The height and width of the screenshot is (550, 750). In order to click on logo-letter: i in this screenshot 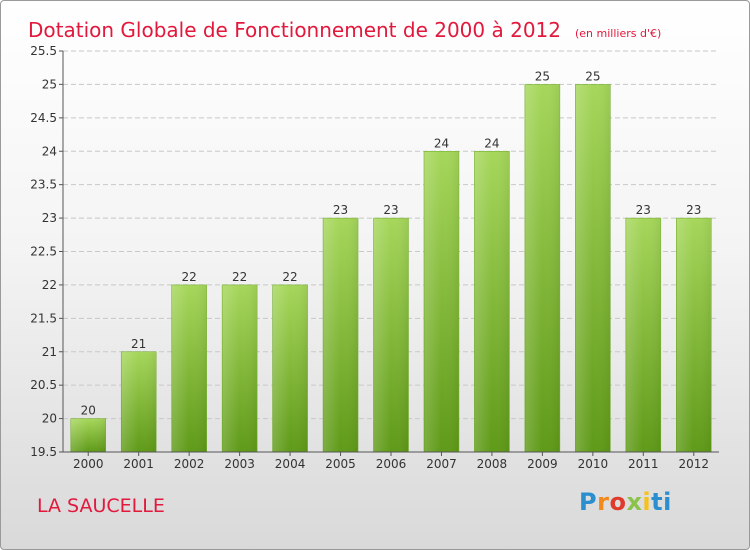, I will do `click(647, 502)`.